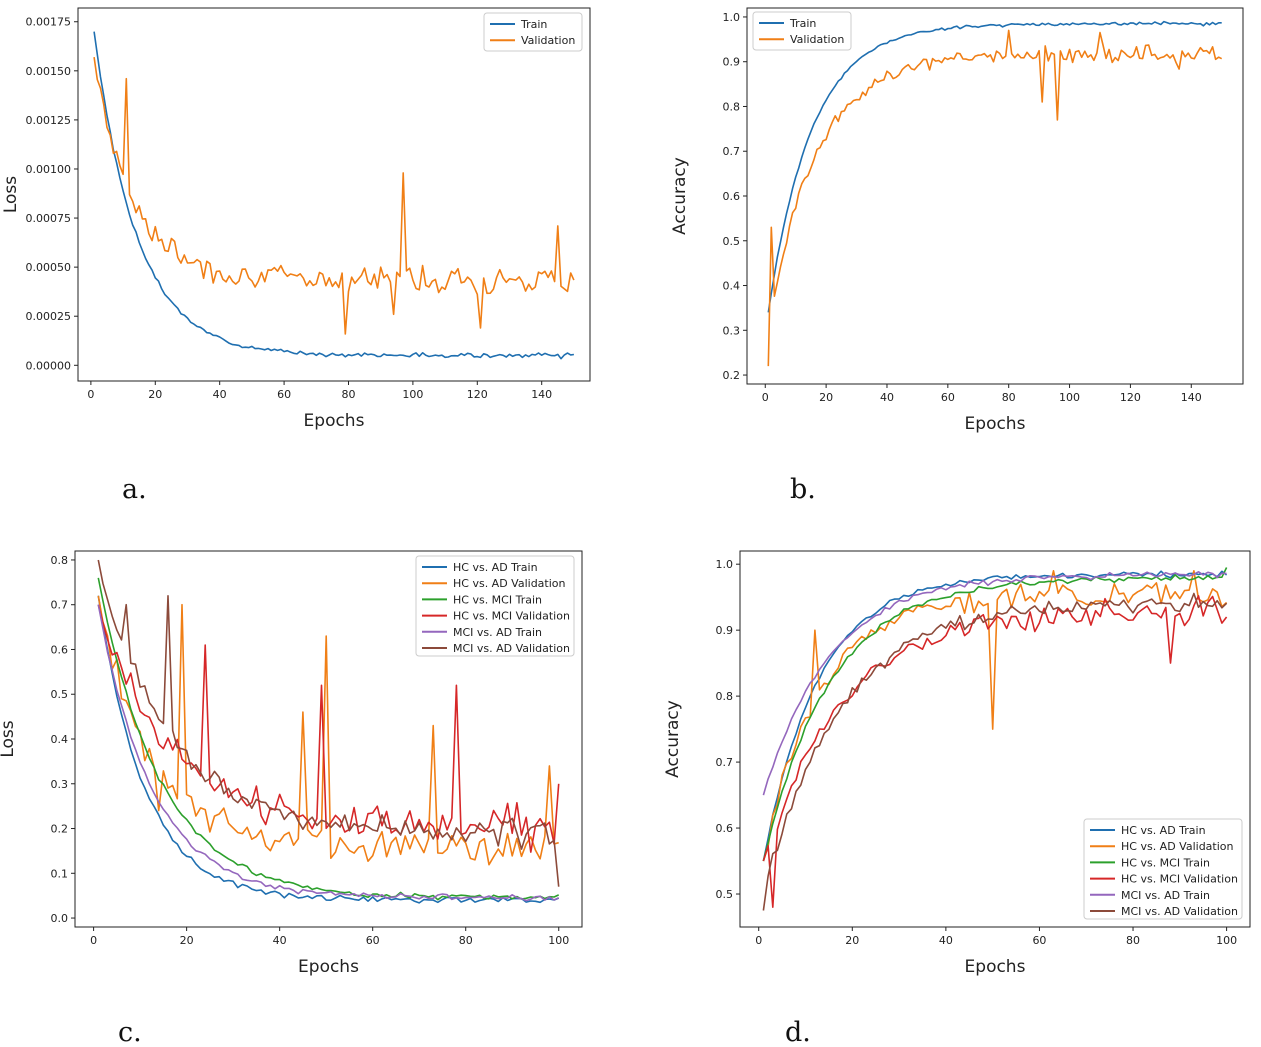  What do you see at coordinates (49, 71) in the screenshot?
I see `y-tick-label: 0.00150` at bounding box center [49, 71].